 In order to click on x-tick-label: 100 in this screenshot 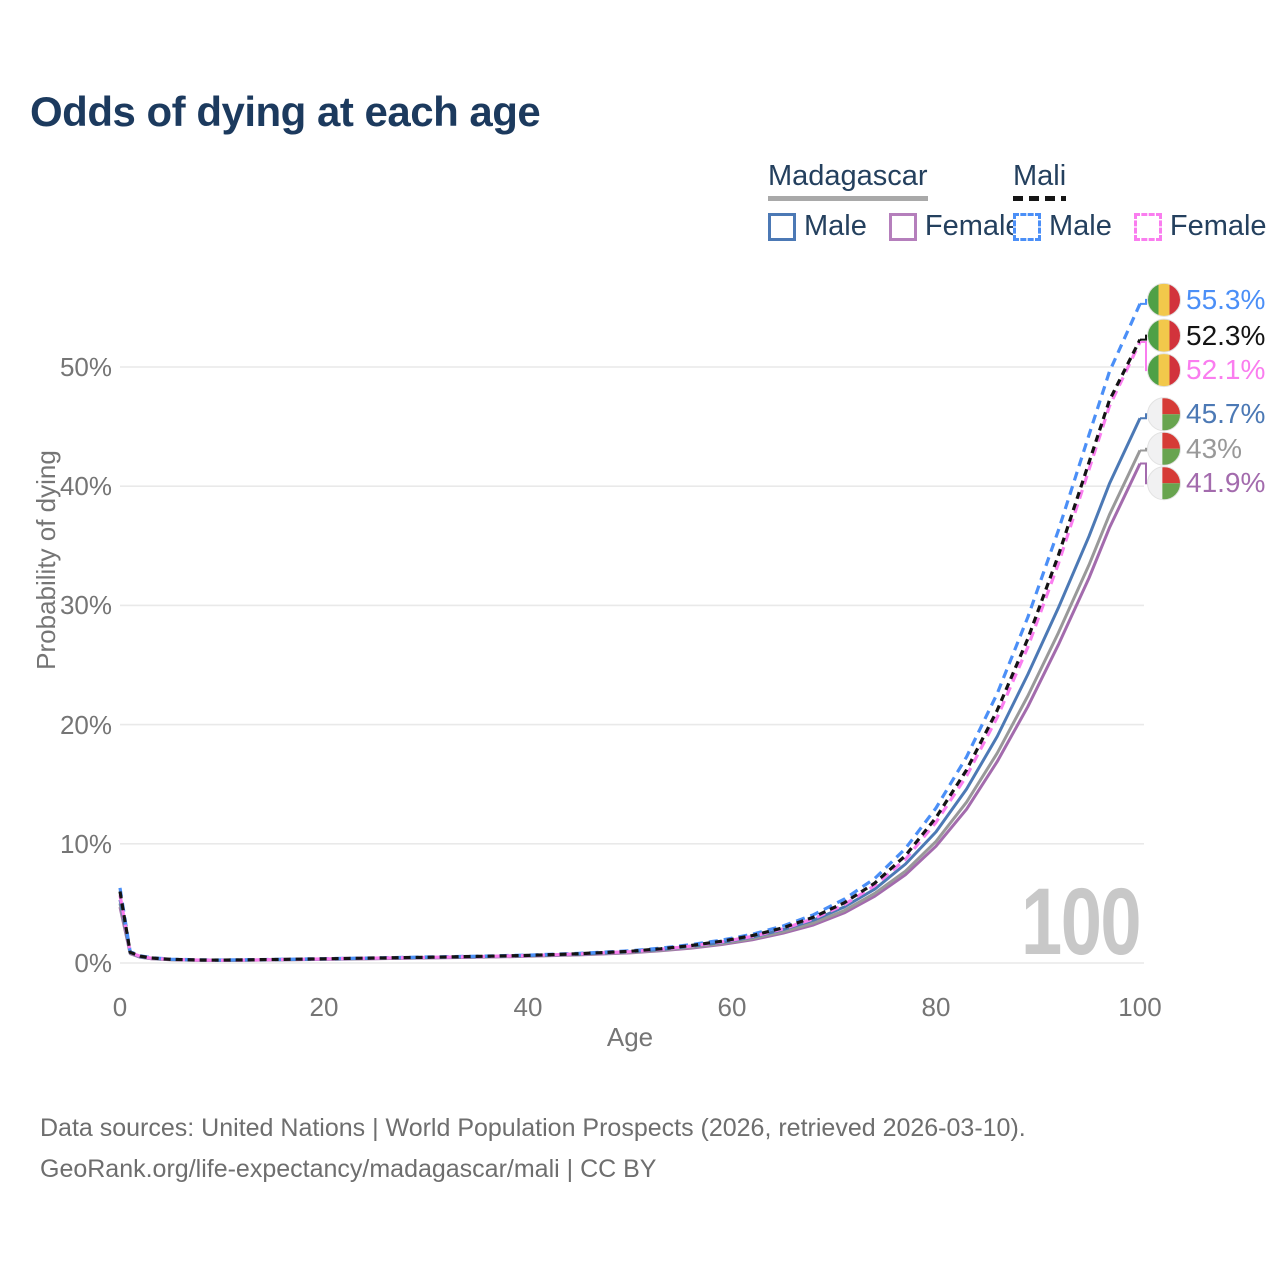, I will do `click(1140, 1007)`.